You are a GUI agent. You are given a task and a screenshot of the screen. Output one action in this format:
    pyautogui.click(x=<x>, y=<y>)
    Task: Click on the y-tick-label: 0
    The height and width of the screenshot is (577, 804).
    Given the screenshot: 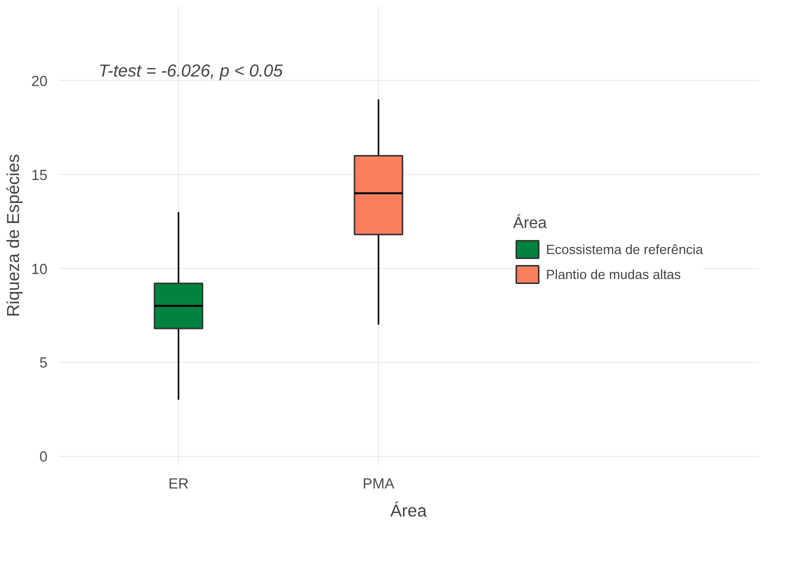 What is the action you would take?
    pyautogui.click(x=43, y=458)
    